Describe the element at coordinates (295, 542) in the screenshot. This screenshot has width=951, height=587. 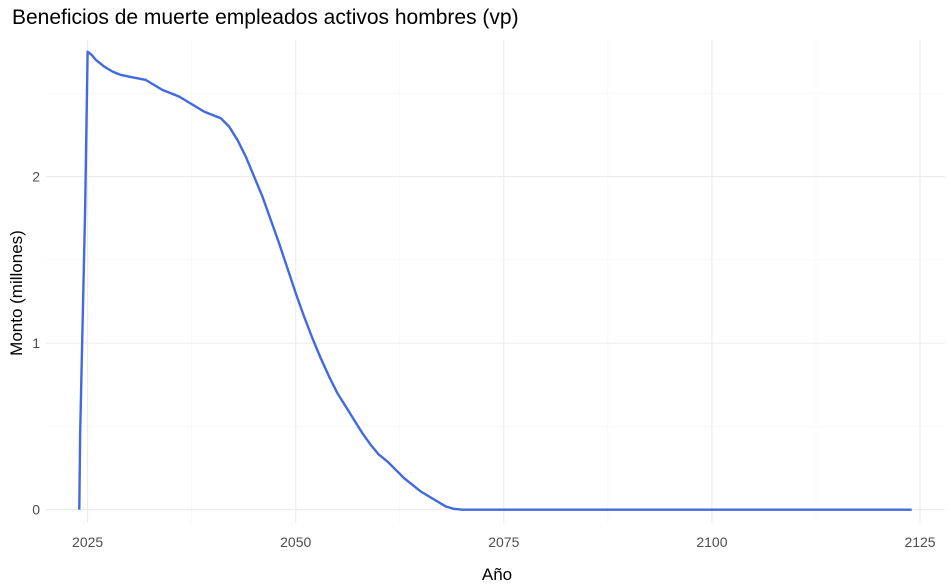
I see `x-tick-label: 2050` at that location.